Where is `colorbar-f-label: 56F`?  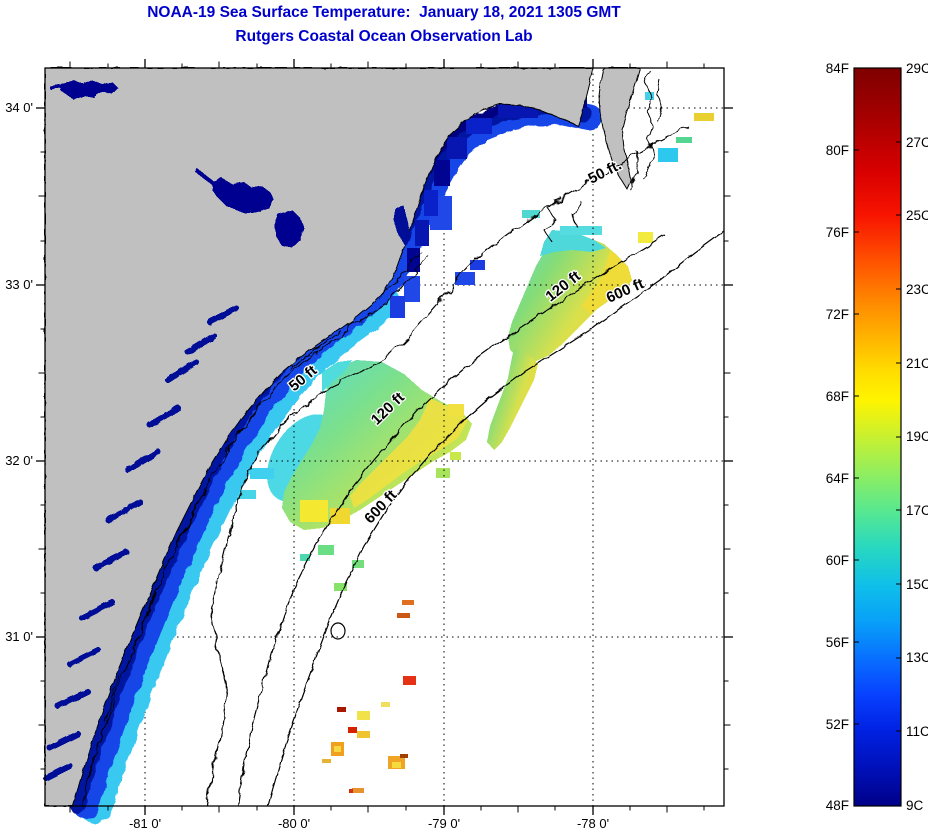 colorbar-f-label: 56F is located at coordinates (837, 642).